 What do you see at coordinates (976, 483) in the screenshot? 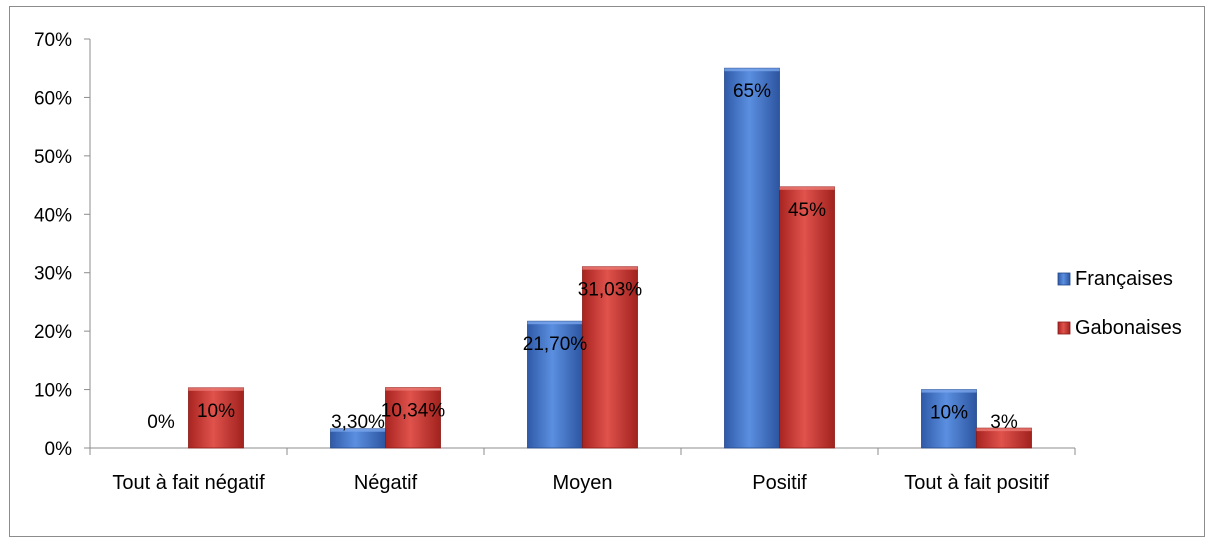
I see `x-tick-label: Tout à fait positif` at bounding box center [976, 483].